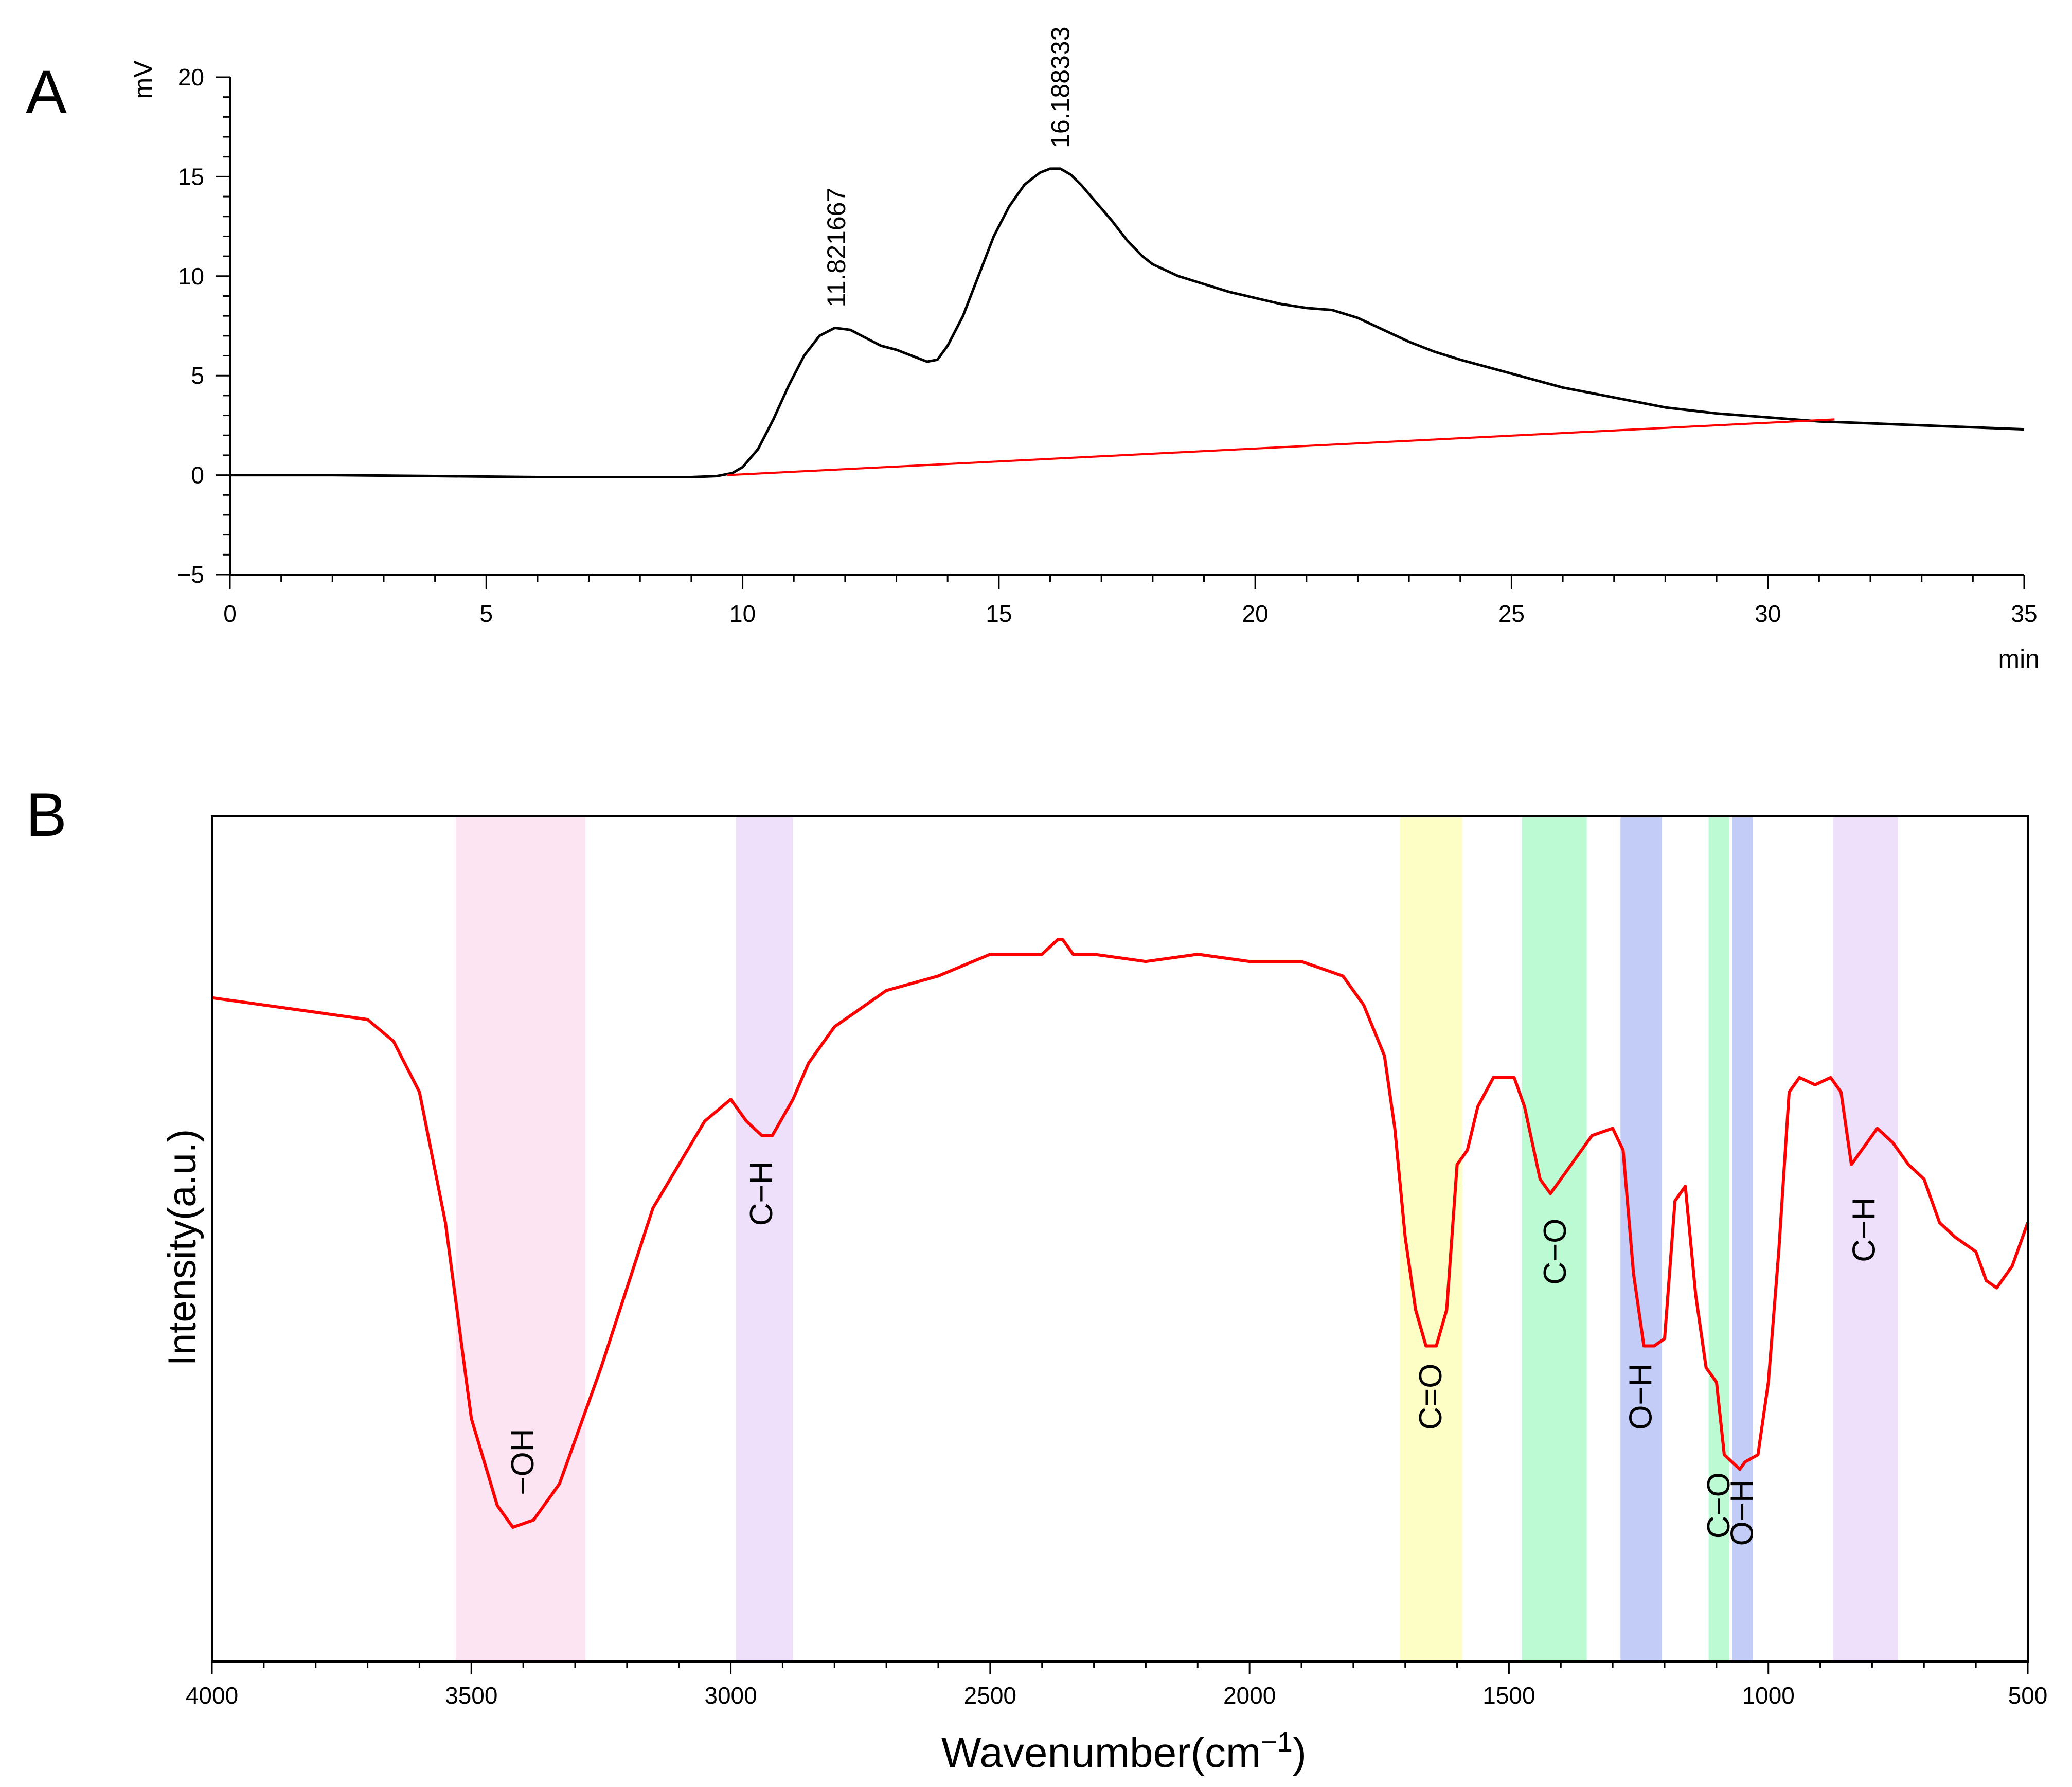 This screenshot has height=1787, width=2072. What do you see at coordinates (1101, 1752) in the screenshot?
I see `panel-b-x-axis-title-main: Wavenumber(cm` at bounding box center [1101, 1752].